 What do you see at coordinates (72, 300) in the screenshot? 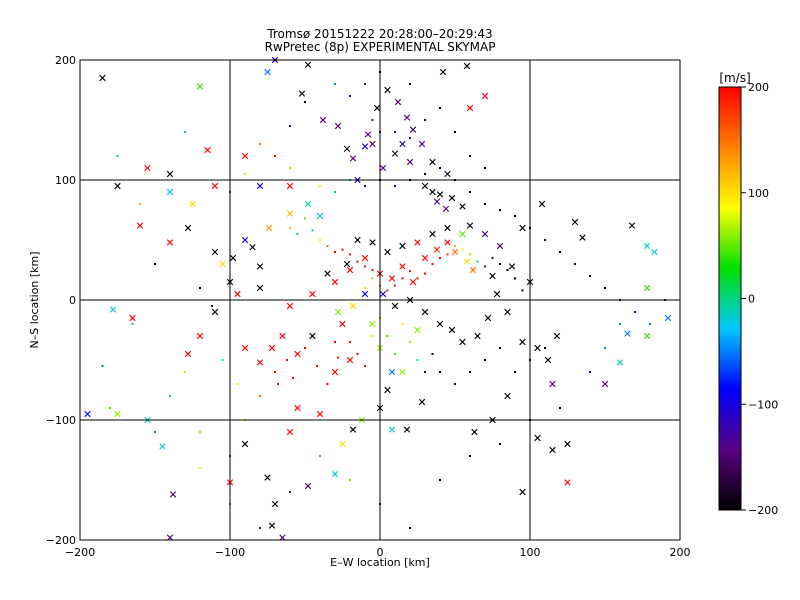
I see `y-tick-label: 0` at bounding box center [72, 300].